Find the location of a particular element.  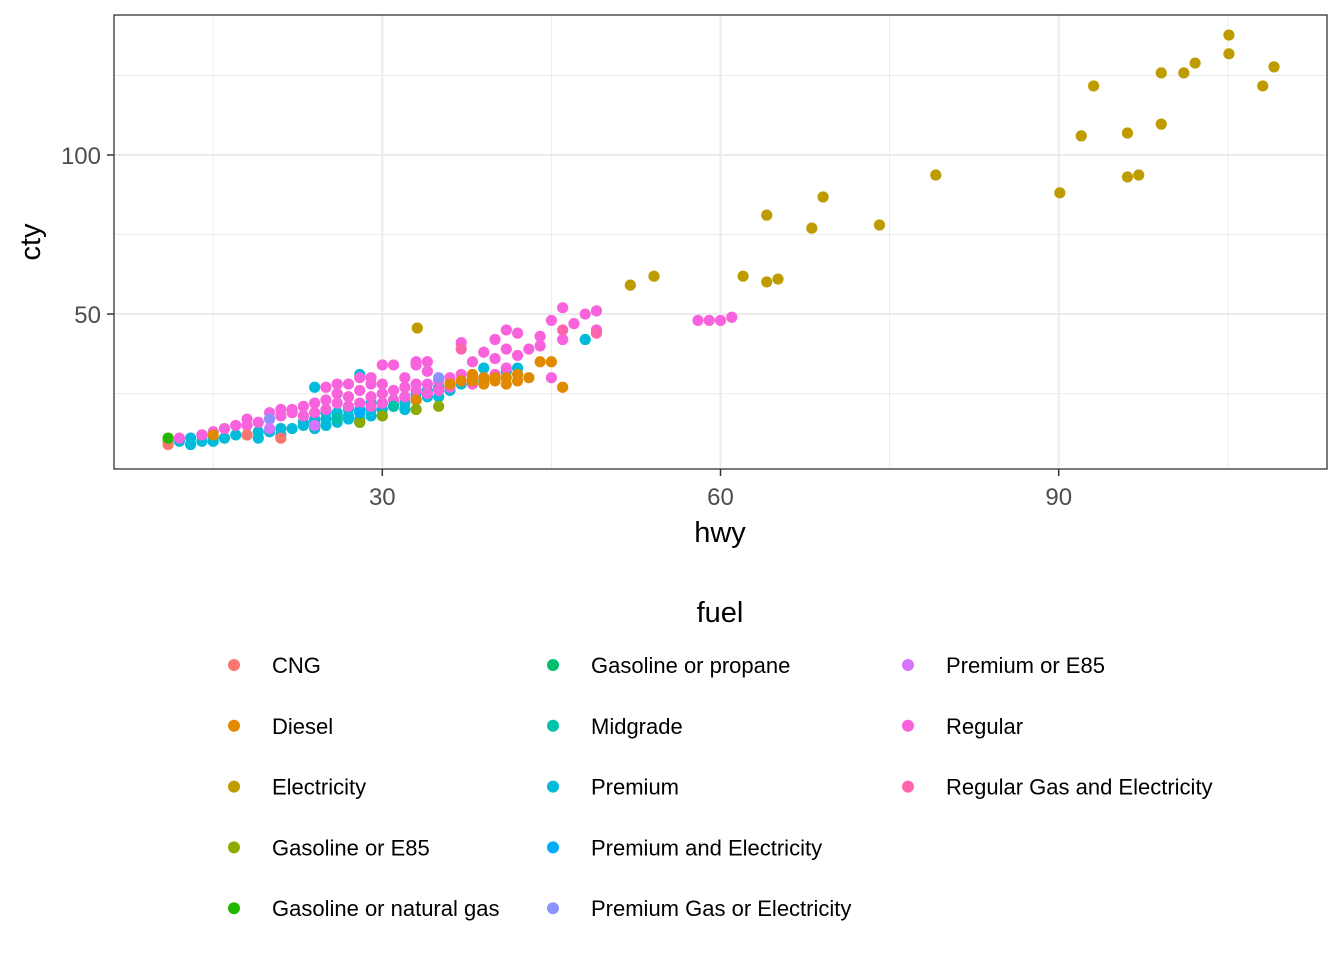

legend-item: Premium and Electricity is located at coordinates (684, 847).